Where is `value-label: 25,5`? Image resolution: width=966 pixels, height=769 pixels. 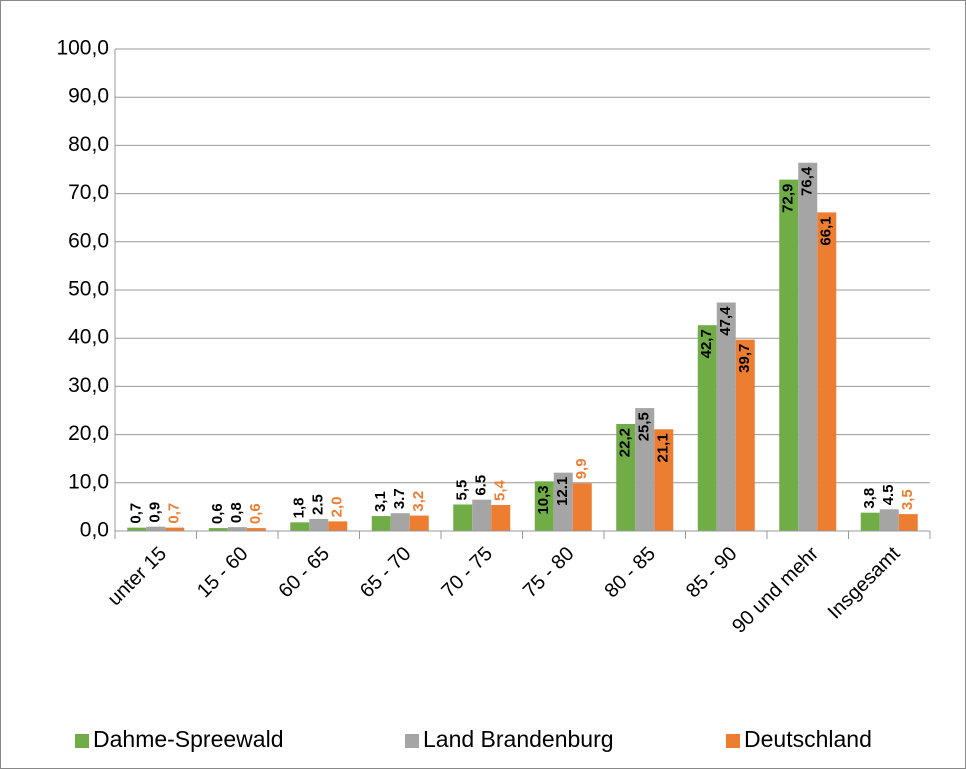
value-label: 25,5 is located at coordinates (644, 426).